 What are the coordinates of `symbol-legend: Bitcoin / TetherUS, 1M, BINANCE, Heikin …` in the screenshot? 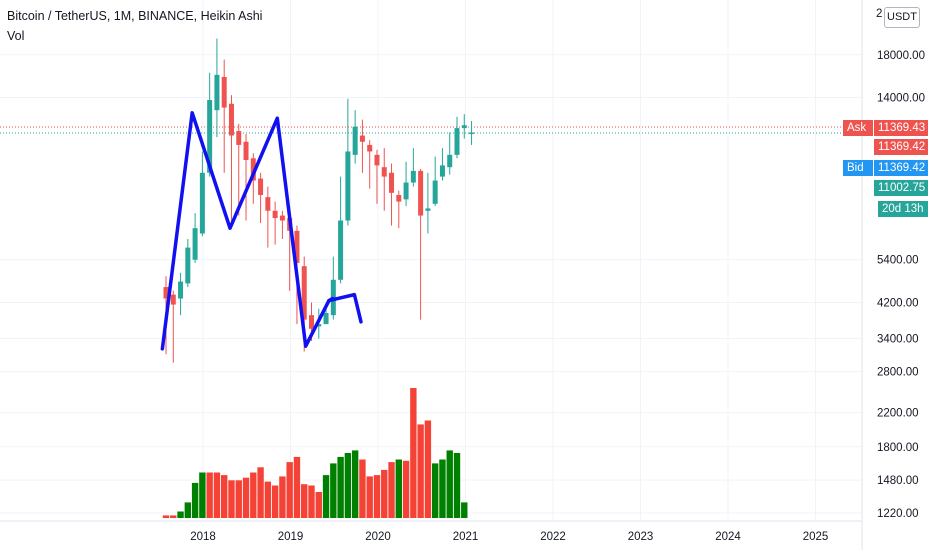 It's located at (135, 16).